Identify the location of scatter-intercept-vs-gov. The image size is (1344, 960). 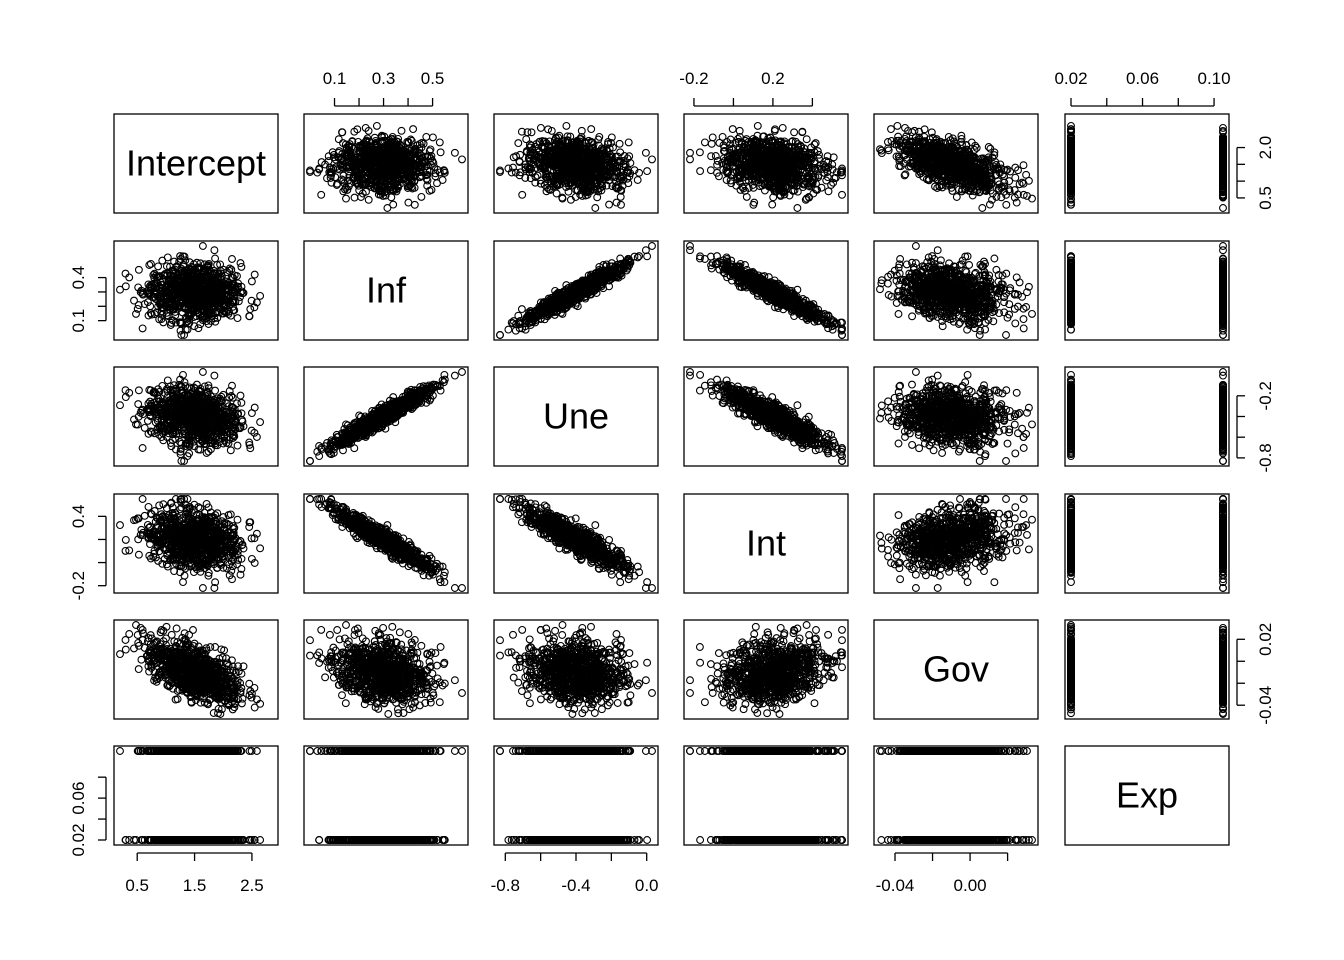
(956, 167).